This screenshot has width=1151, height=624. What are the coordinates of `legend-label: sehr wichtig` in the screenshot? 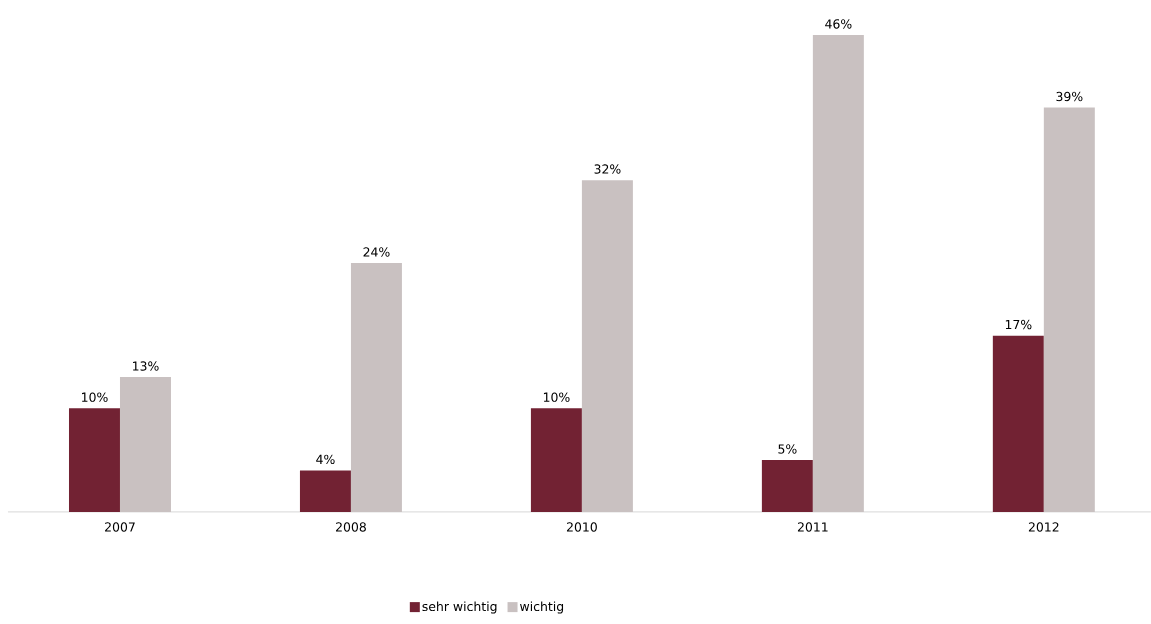 It's located at (459, 607).